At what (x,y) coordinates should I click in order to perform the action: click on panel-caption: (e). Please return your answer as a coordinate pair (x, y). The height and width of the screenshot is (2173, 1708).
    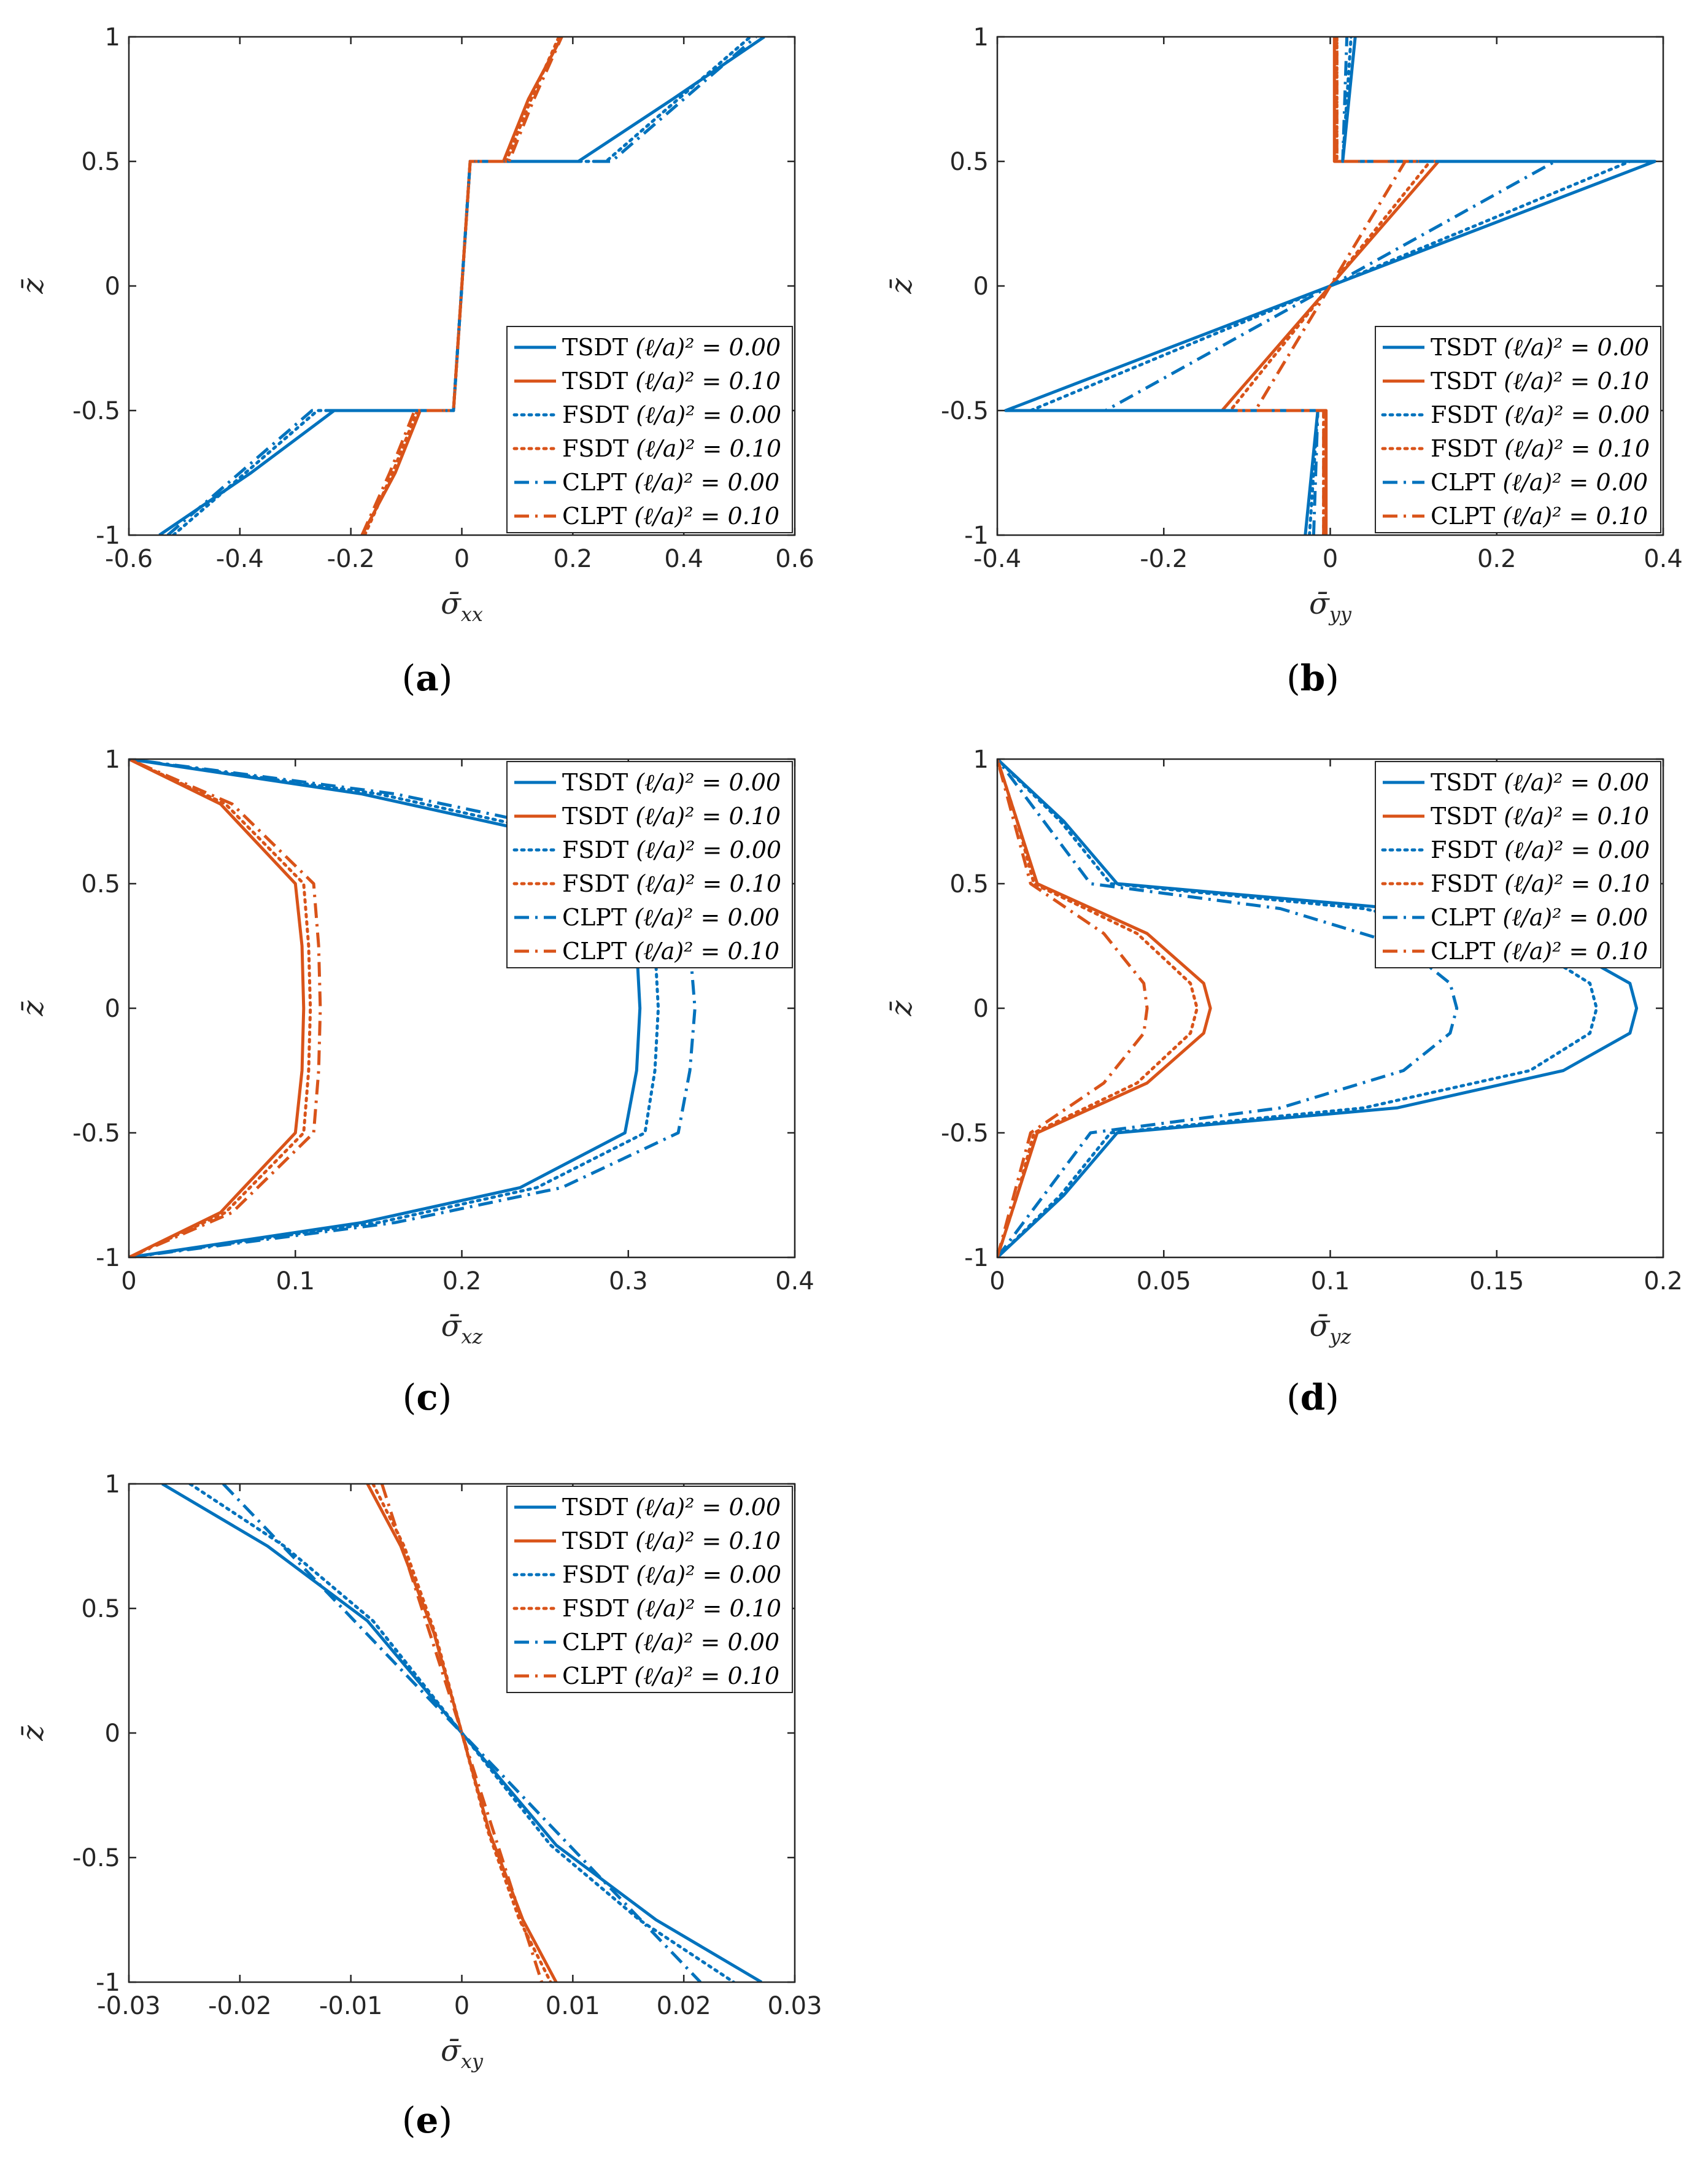
    Looking at the image, I should click on (427, 2120).